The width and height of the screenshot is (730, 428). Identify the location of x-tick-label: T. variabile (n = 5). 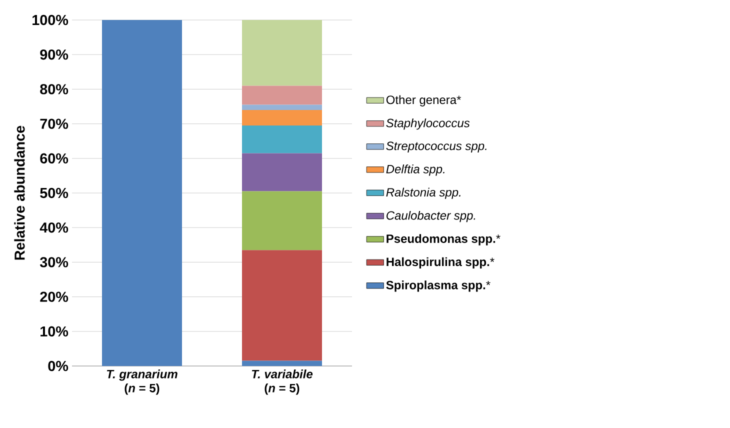
(282, 382).